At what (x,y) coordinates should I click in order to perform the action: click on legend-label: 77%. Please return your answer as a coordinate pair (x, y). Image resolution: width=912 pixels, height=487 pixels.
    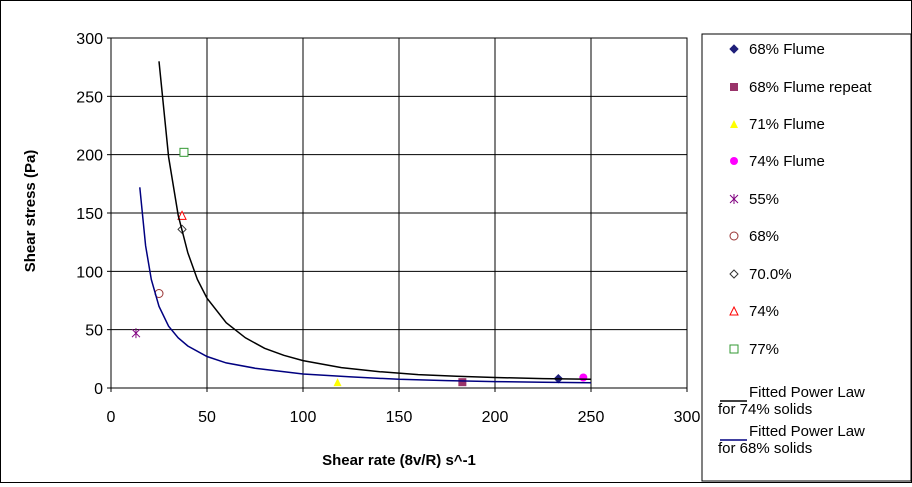
    Looking at the image, I should click on (764, 349).